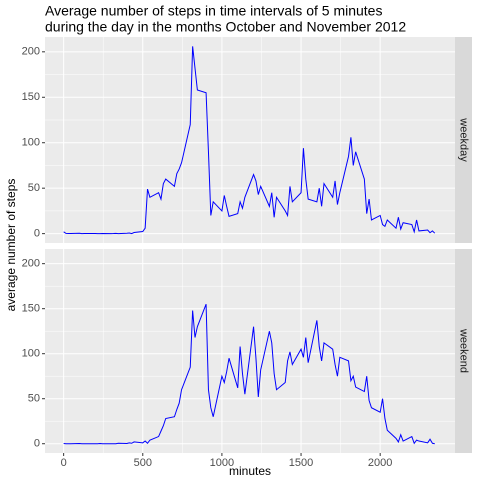  I want to click on x-tick-label: 2000, so click(380, 463).